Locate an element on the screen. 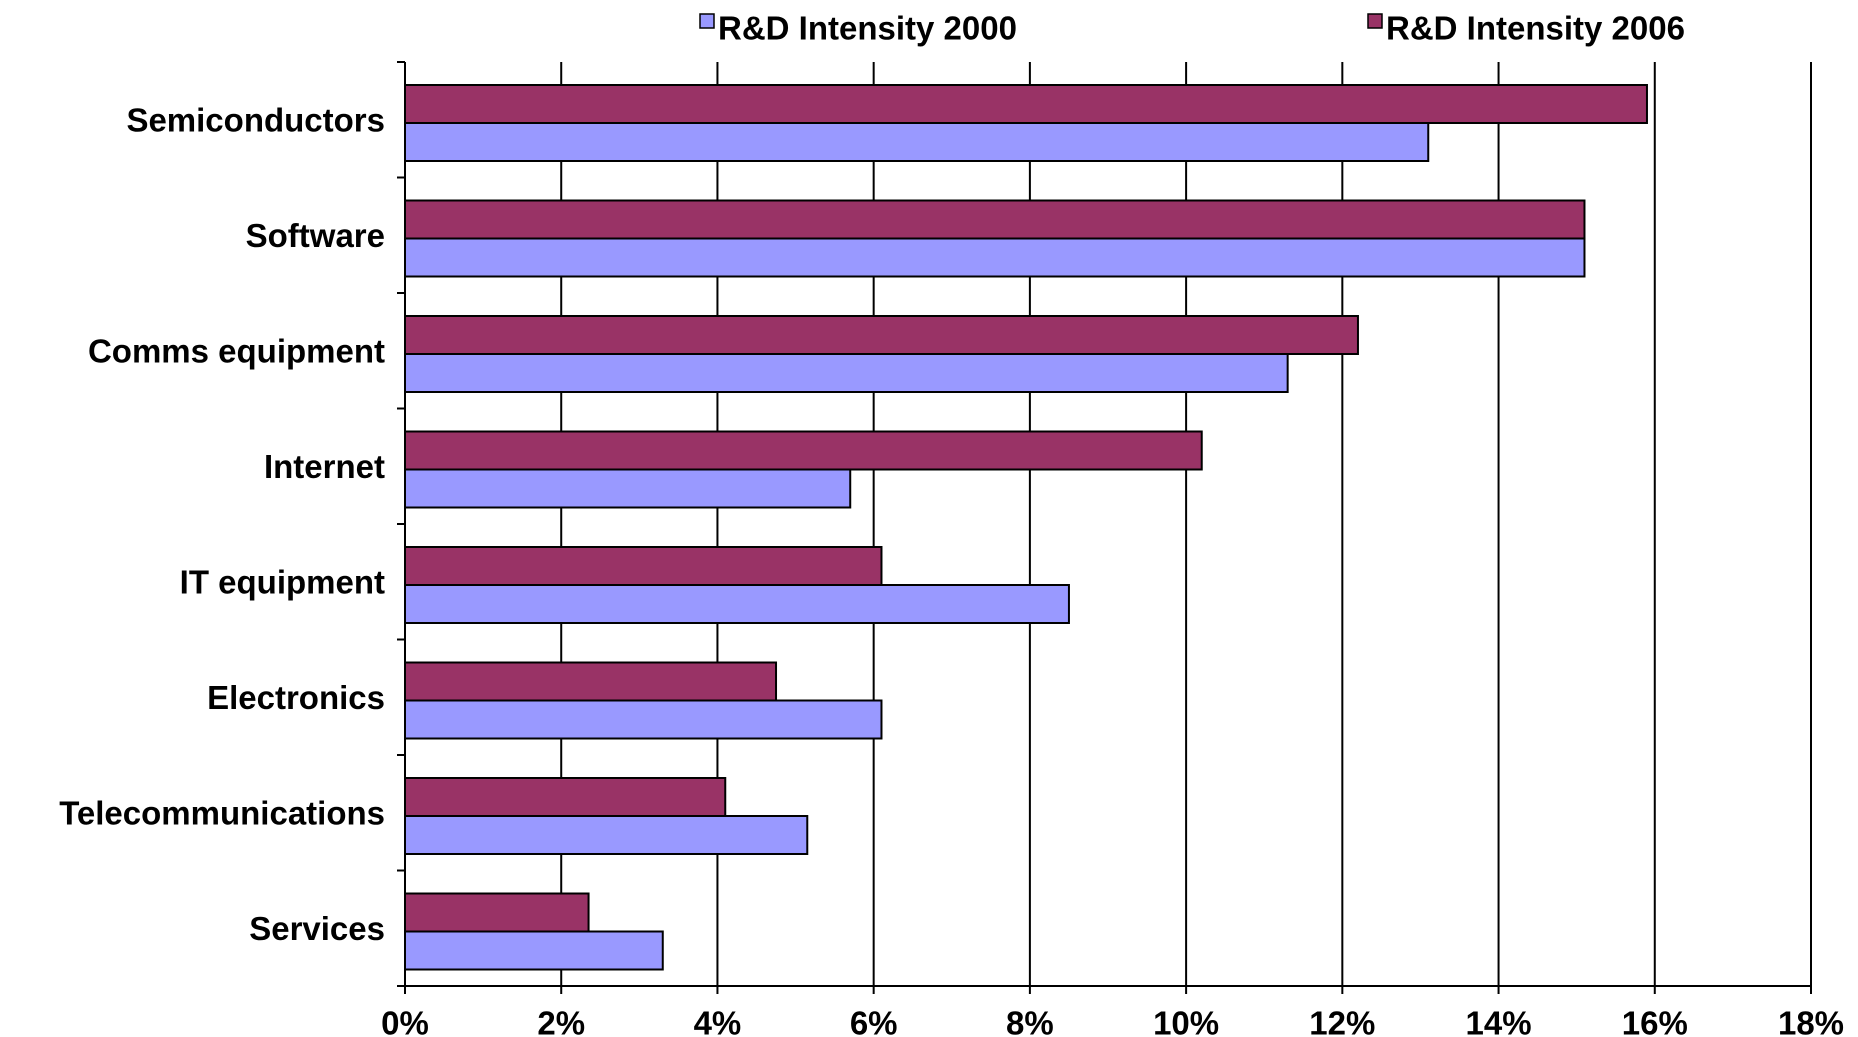 The image size is (1858, 1037). x-tick-label: 16% is located at coordinates (1655, 1021).